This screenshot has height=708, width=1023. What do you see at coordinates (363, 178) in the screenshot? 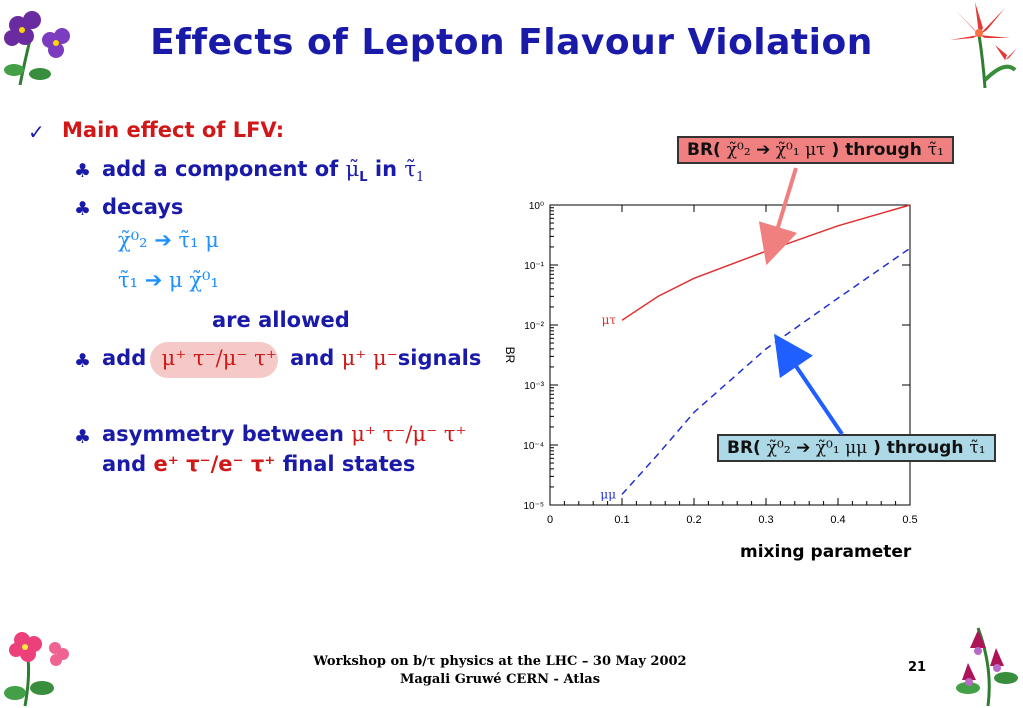
I see `mu-subscript: L` at bounding box center [363, 178].